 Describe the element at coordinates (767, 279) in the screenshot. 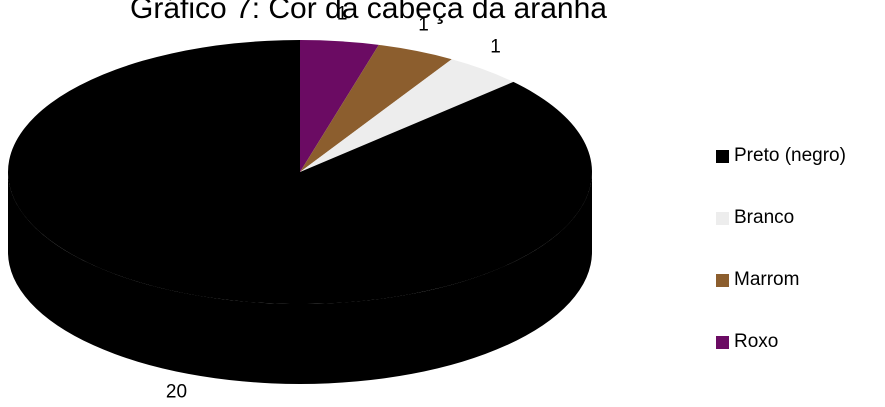

I see `legend-label-marrom: Marrom` at that location.